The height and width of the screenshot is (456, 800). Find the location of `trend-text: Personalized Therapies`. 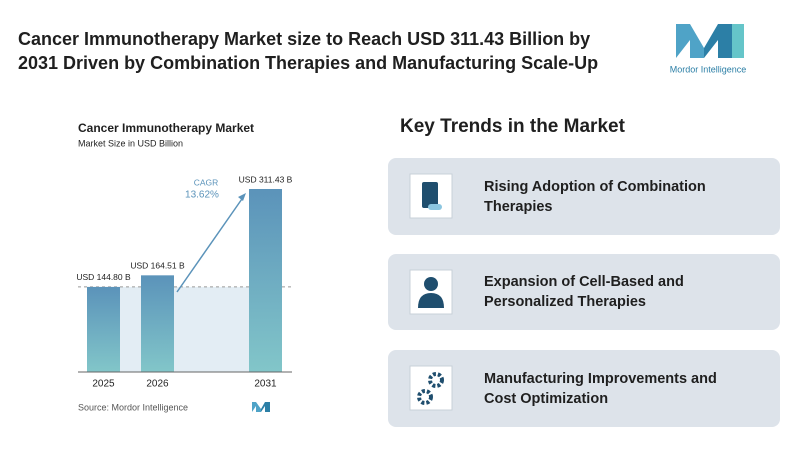

trend-text: Personalized Therapies is located at coordinates (565, 302).